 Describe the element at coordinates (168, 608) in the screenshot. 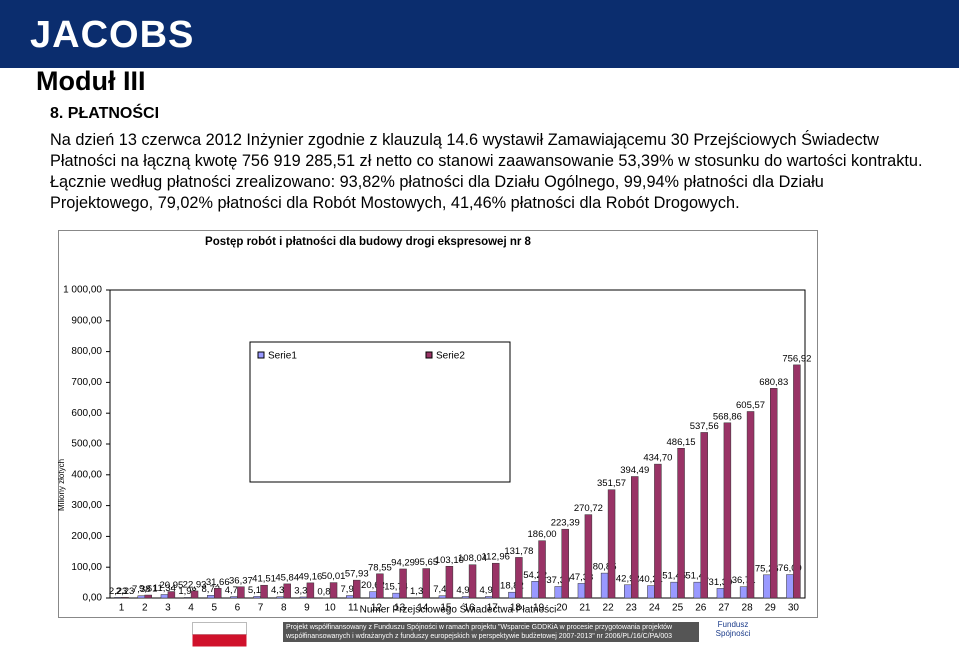

I see `x-tick-label: 3` at that location.